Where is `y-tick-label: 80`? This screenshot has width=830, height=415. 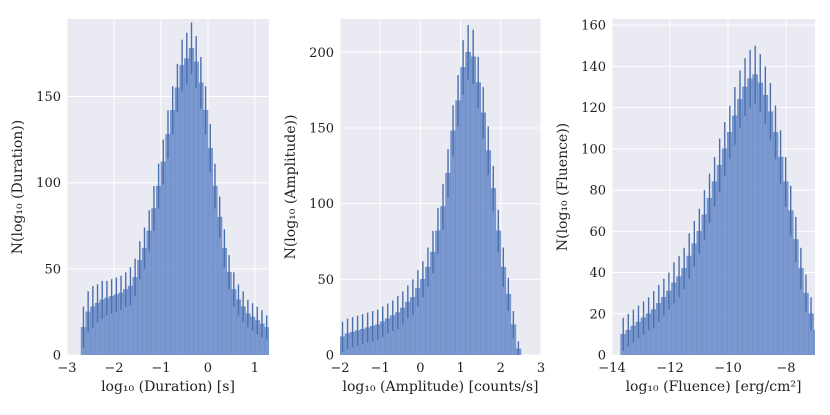
y-tick-label: 80 is located at coordinates (597, 191).